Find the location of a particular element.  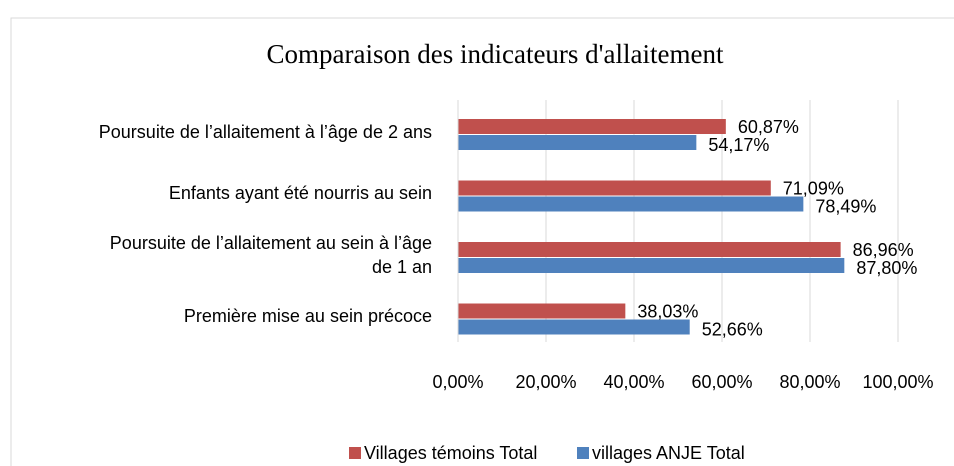

x-tick-label: 20,00% is located at coordinates (545, 382).